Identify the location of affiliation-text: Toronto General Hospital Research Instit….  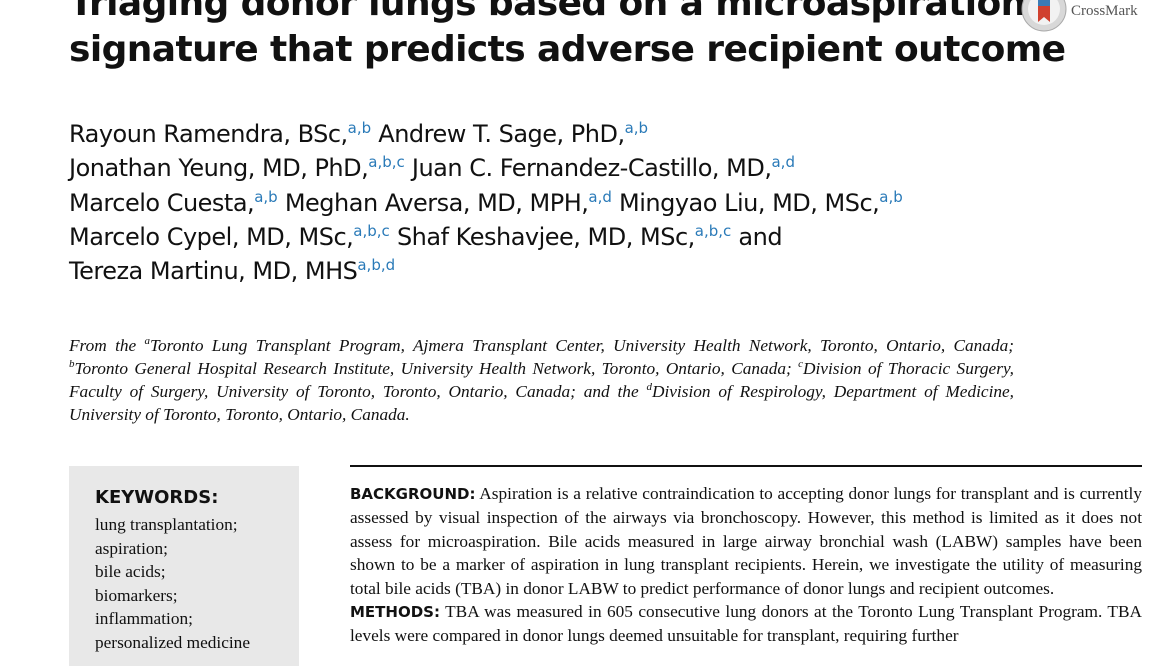
(436, 368).